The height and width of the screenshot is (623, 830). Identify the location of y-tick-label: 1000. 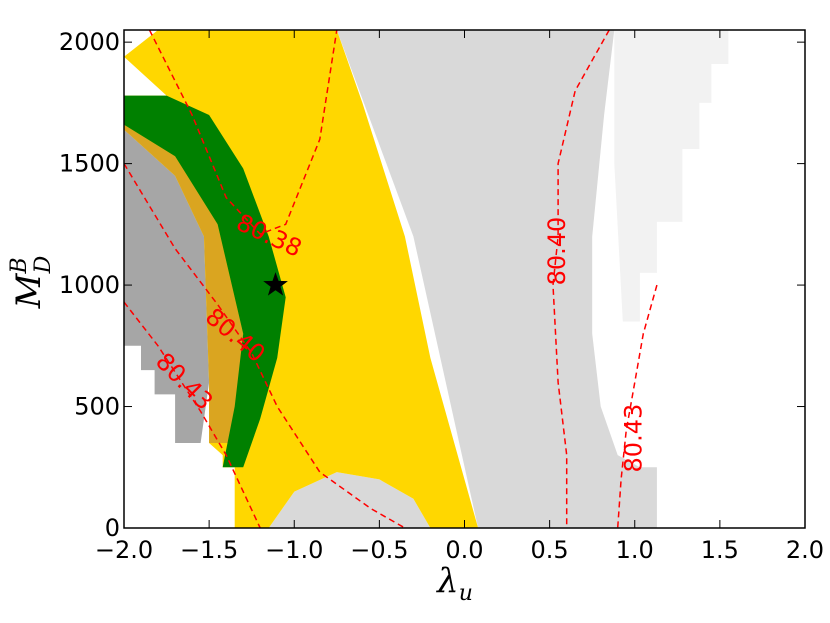
(89, 285).